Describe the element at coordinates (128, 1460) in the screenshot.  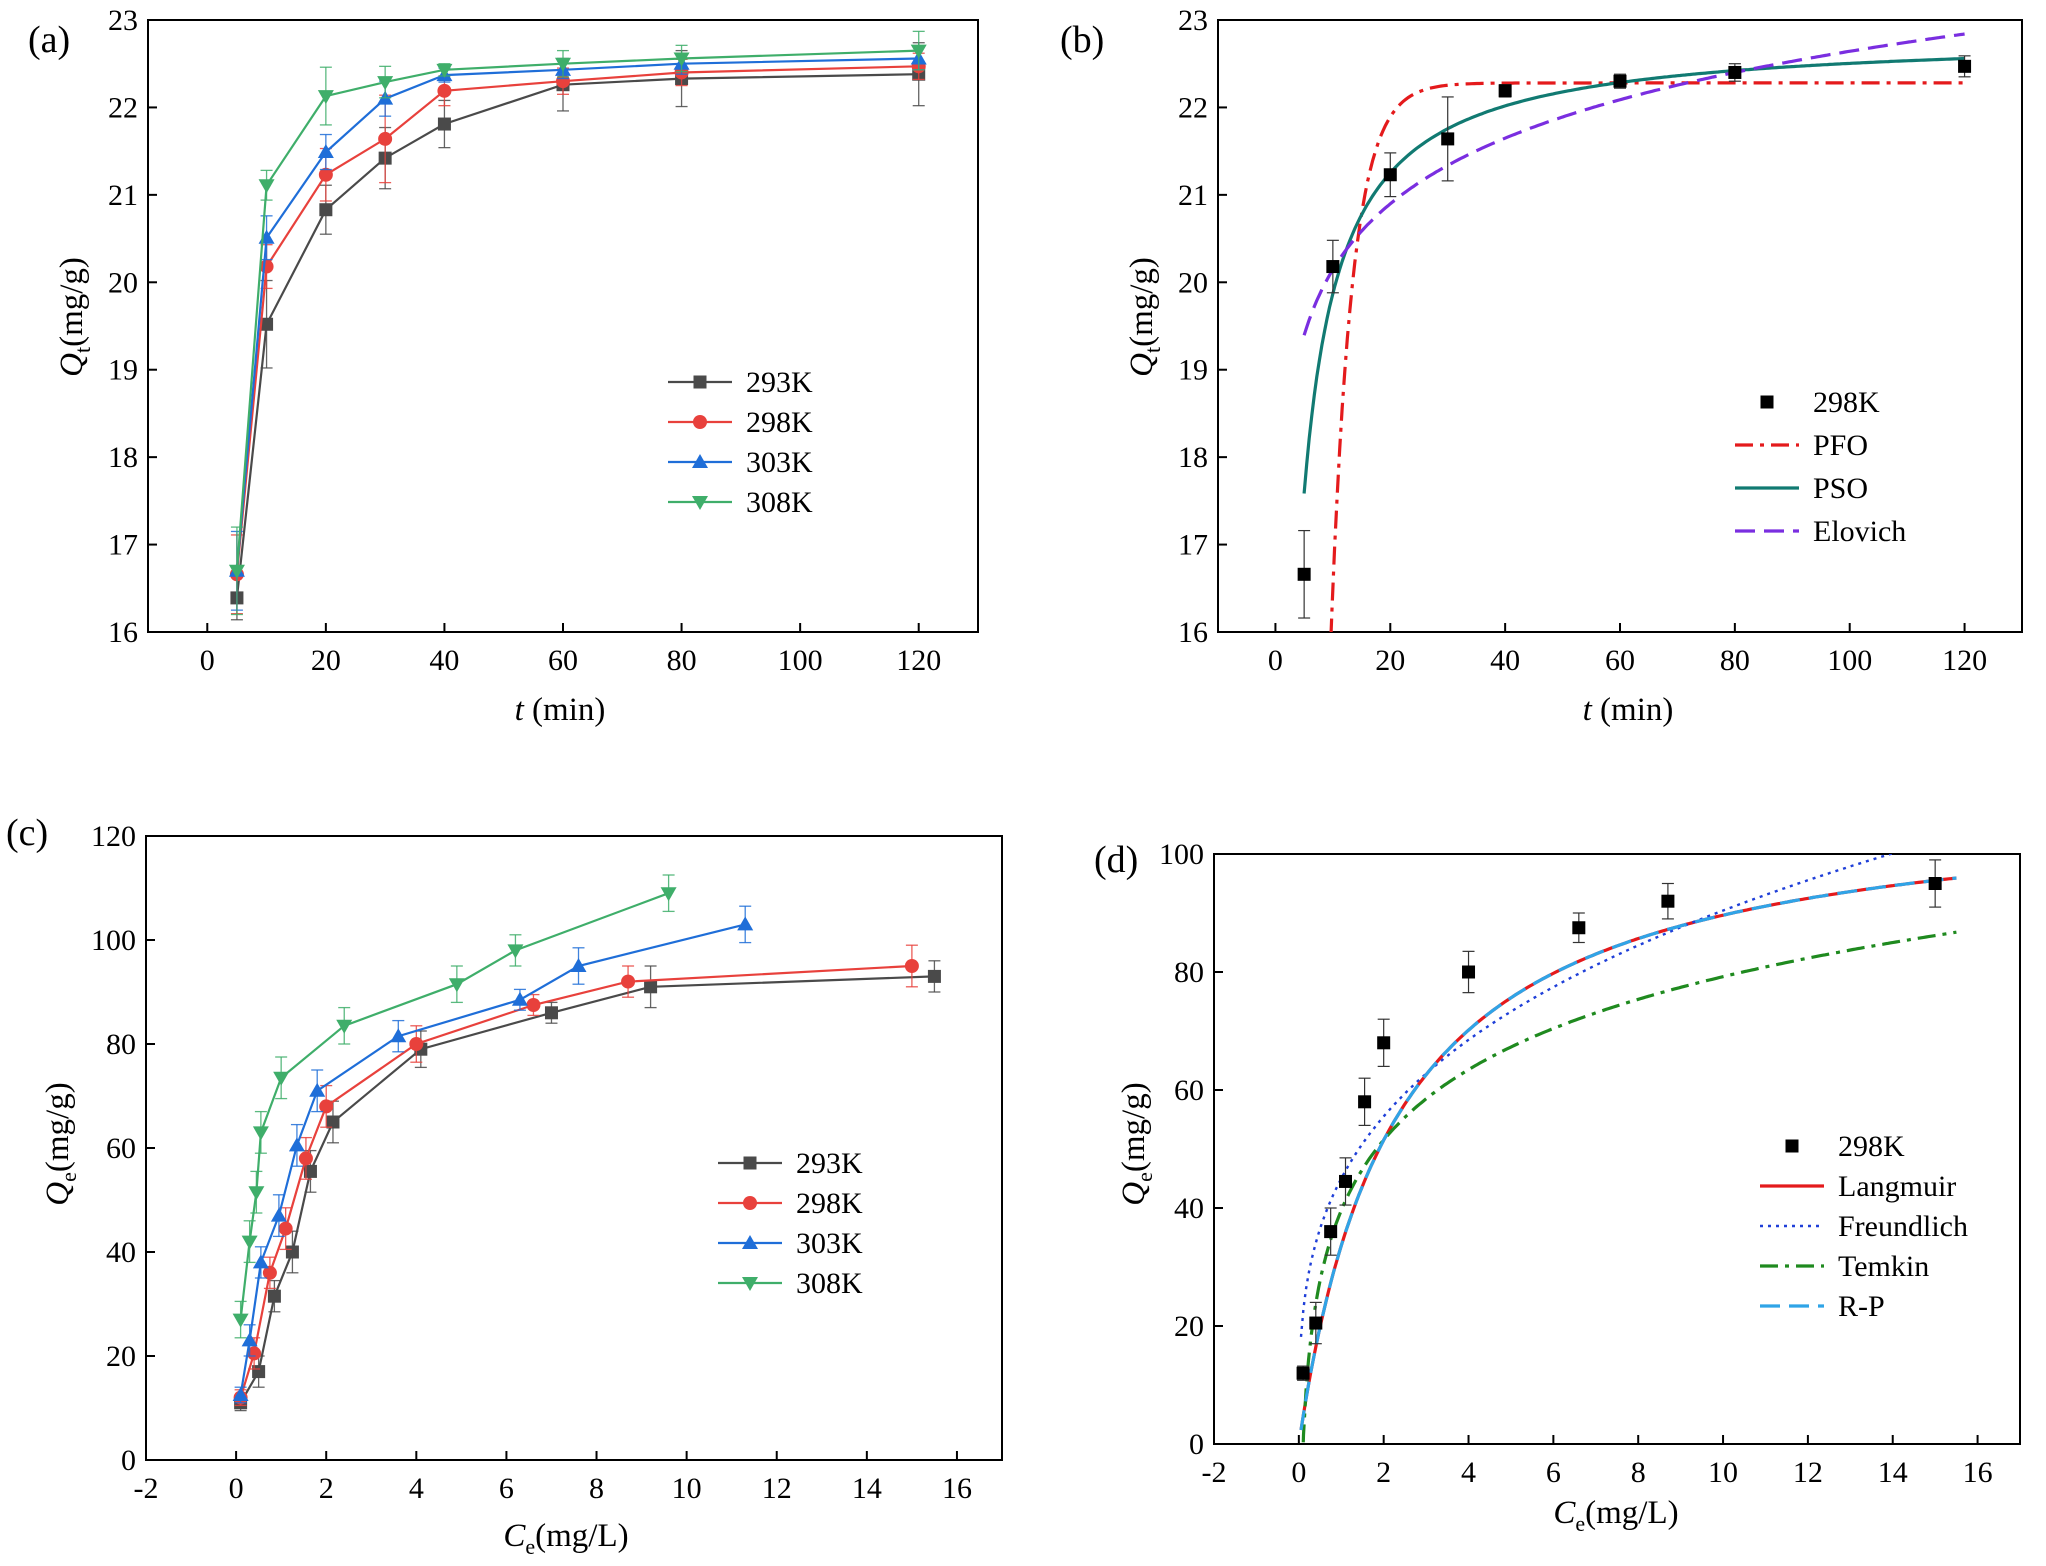
I see `y-tick-label: 0` at that location.